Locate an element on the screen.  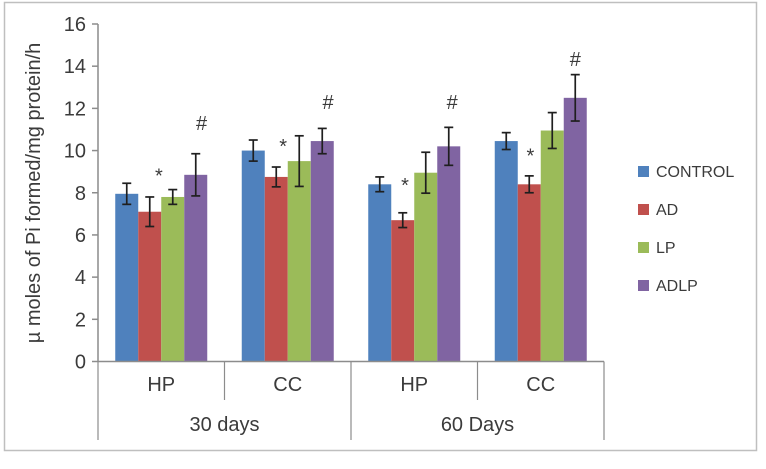
error-bar-adlp-g1 is located at coordinates (322, 141).